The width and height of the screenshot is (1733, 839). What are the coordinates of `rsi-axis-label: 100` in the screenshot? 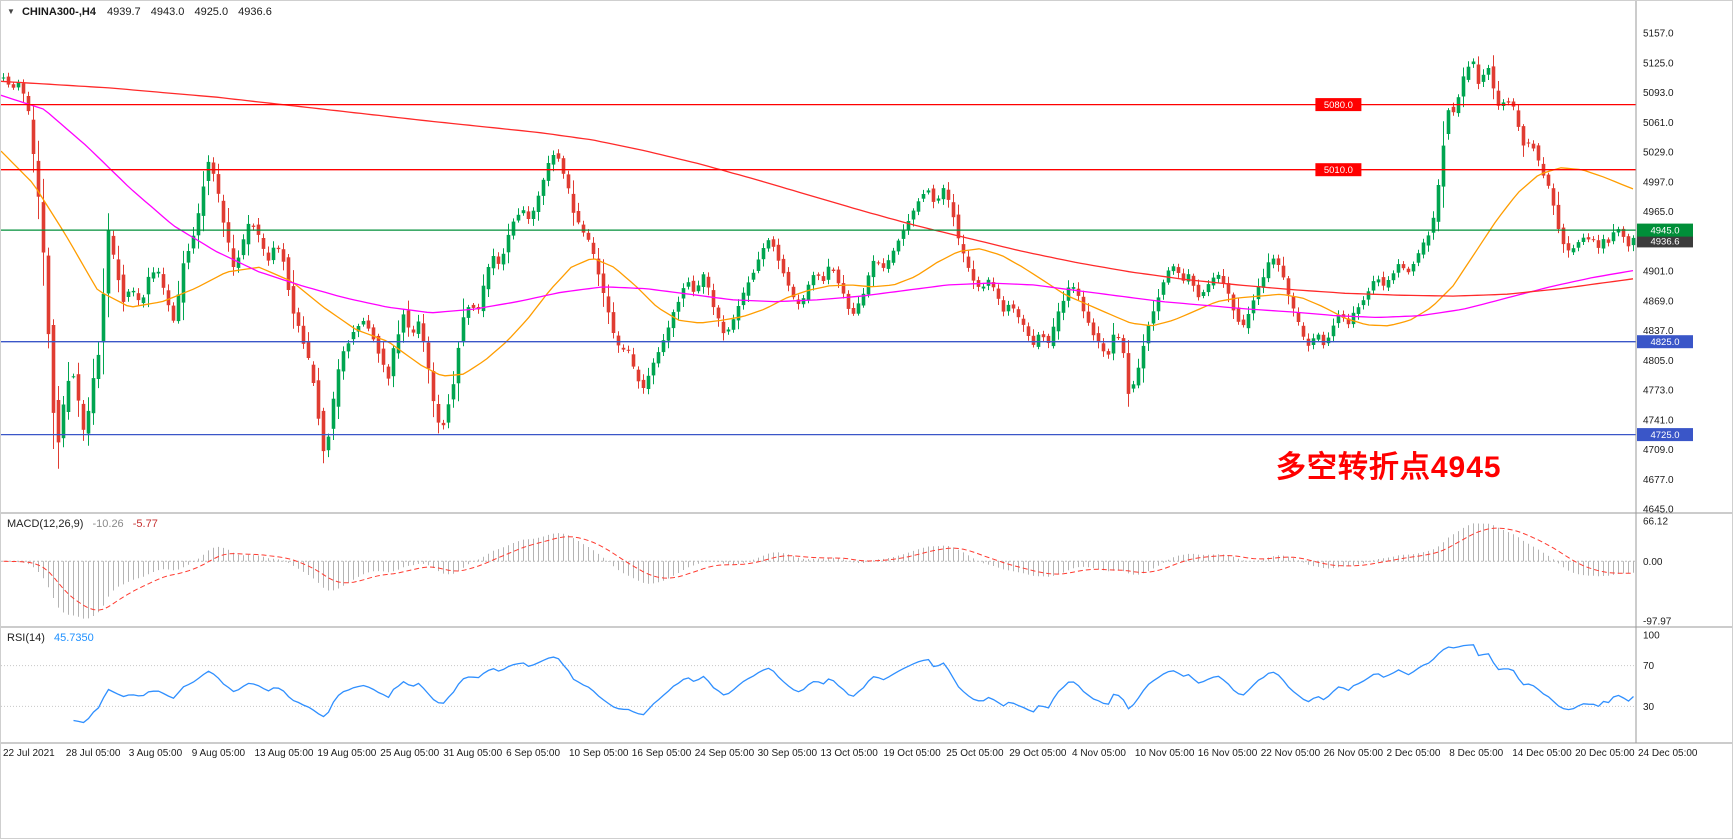 It's located at (1651, 636).